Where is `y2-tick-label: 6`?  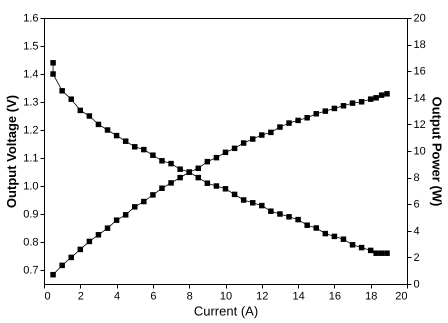
y2-tick-label: 6 is located at coordinates (417, 204).